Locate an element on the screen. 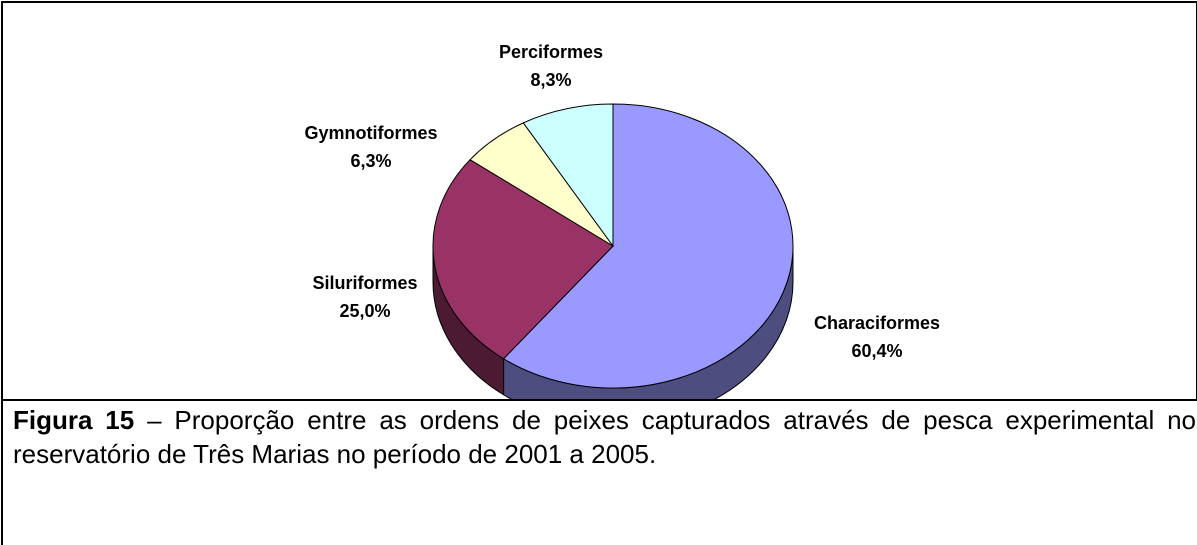  slice-label: Characiformes is located at coordinates (877, 323).